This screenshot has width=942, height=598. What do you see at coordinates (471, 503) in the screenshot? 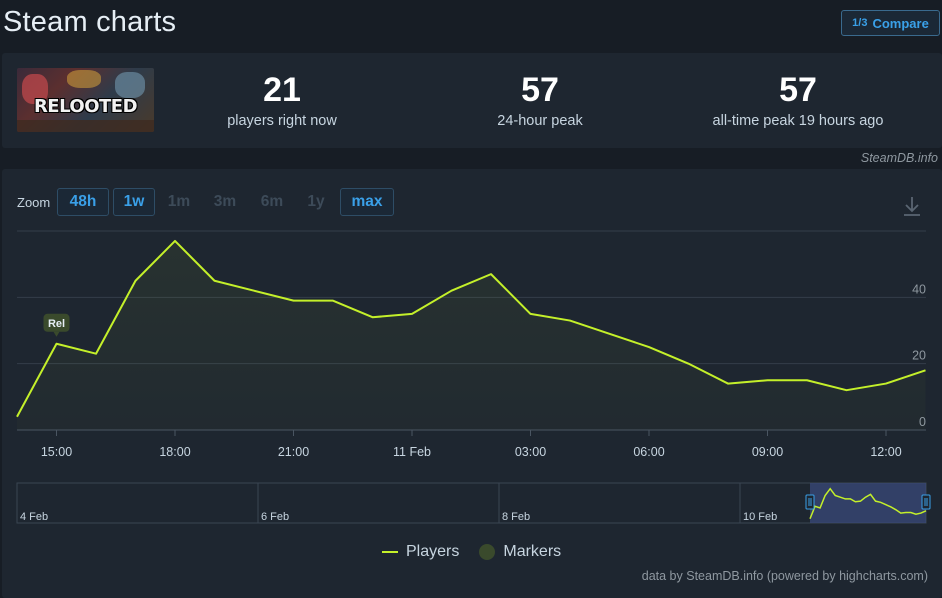
I see `navigator-frame` at bounding box center [471, 503].